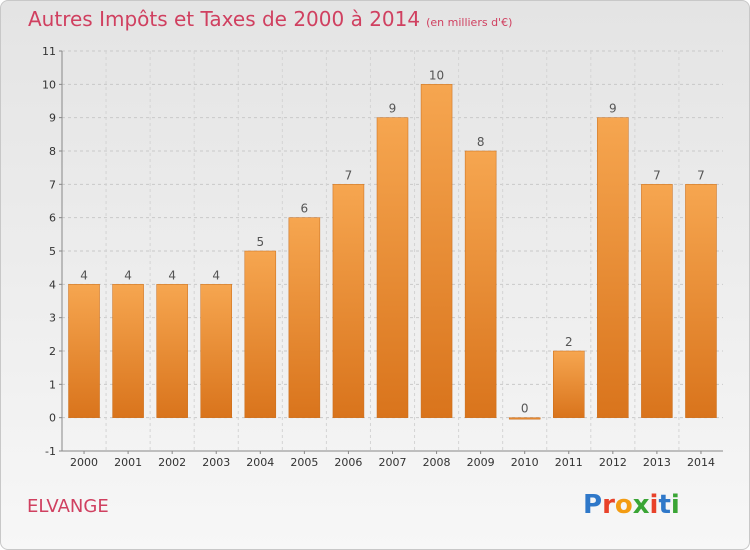 Image resolution: width=750 pixels, height=550 pixels. I want to click on data-label: 10, so click(436, 75).